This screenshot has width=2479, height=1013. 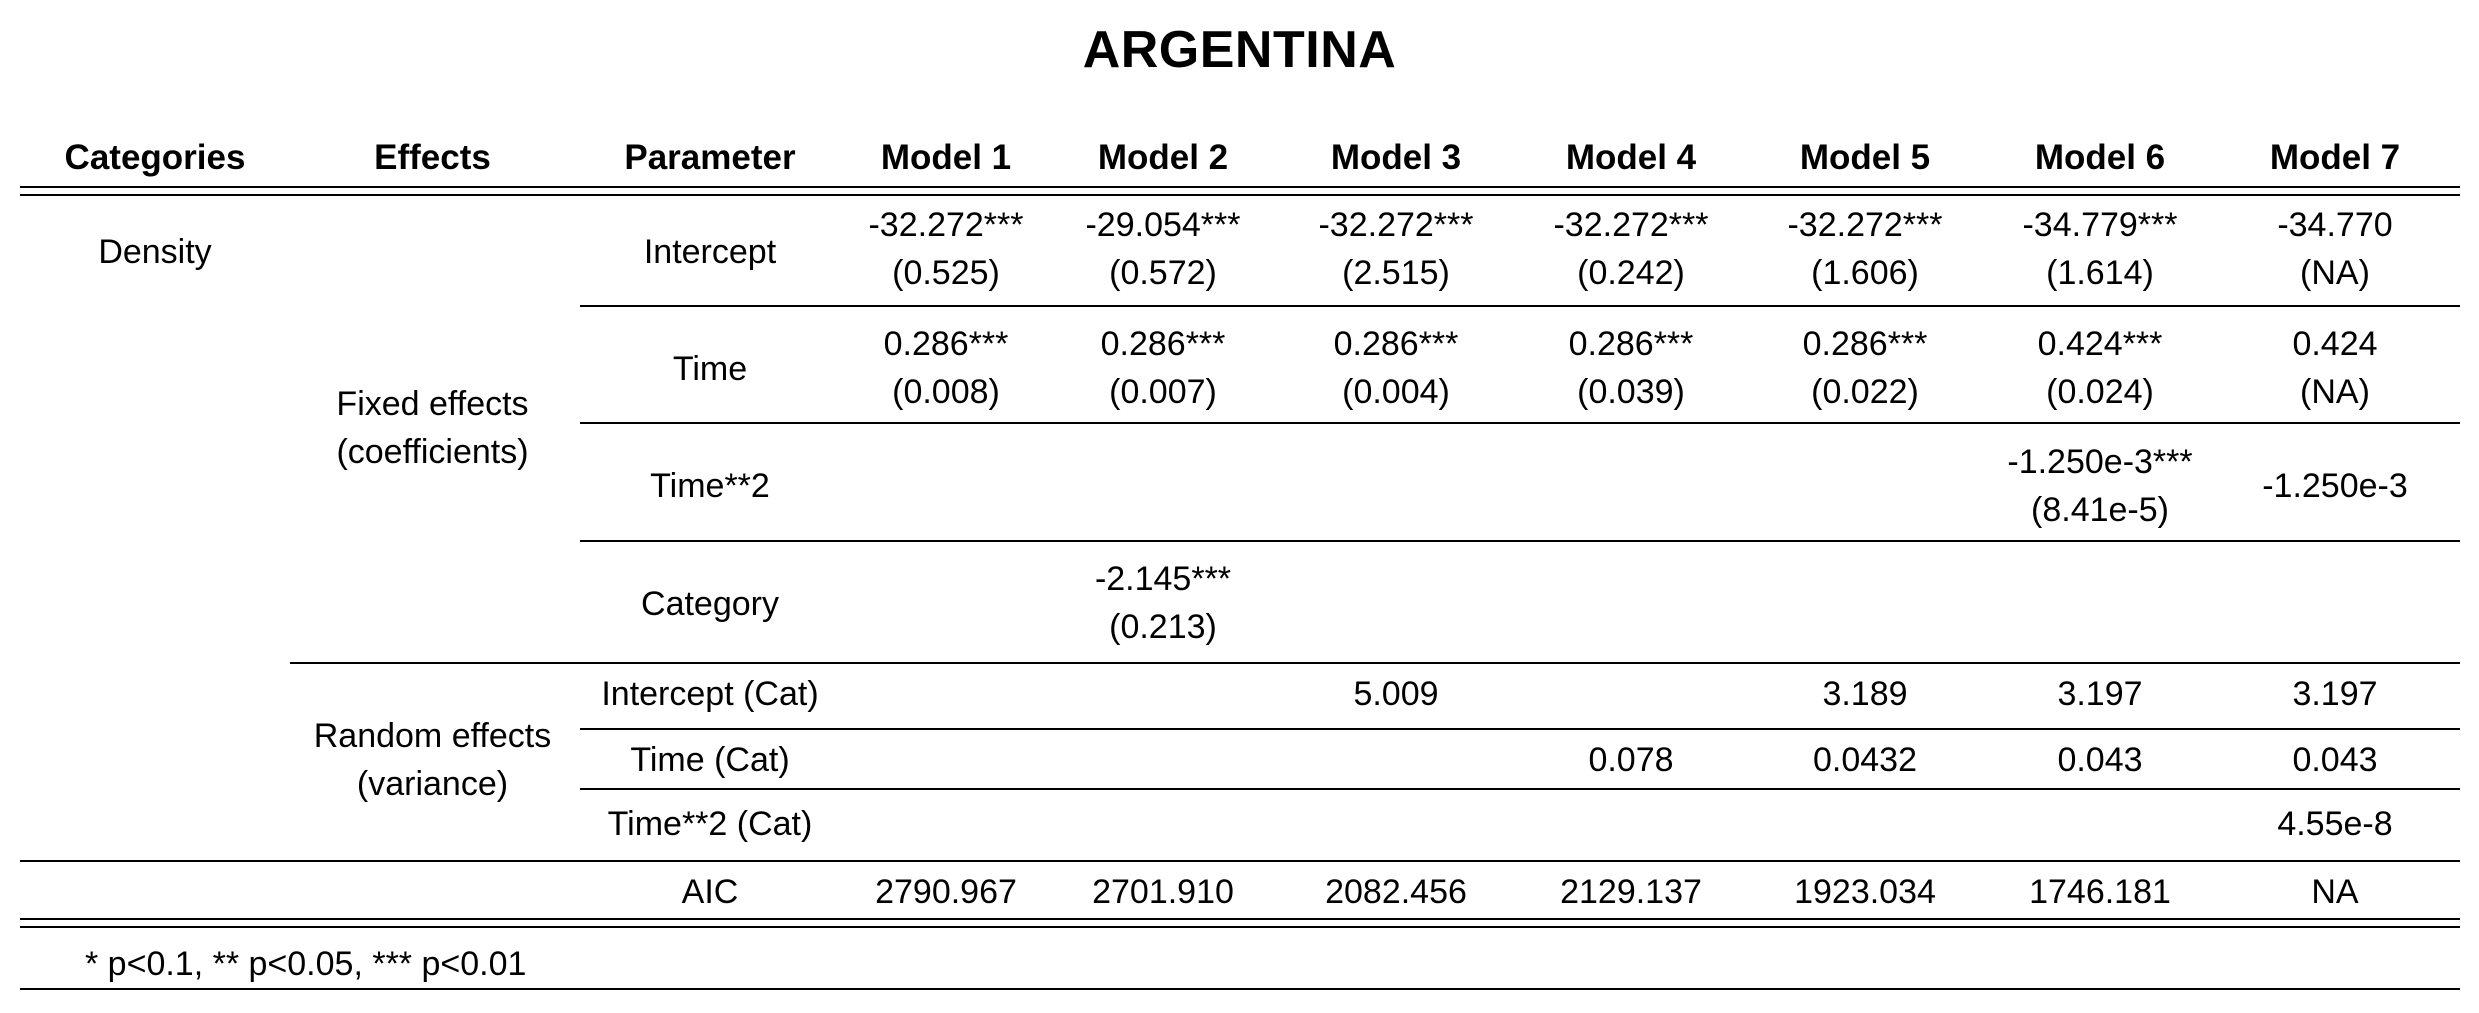 What do you see at coordinates (432, 404) in the screenshot?
I see `fixed-effects-label-line1: Fixed effects` at bounding box center [432, 404].